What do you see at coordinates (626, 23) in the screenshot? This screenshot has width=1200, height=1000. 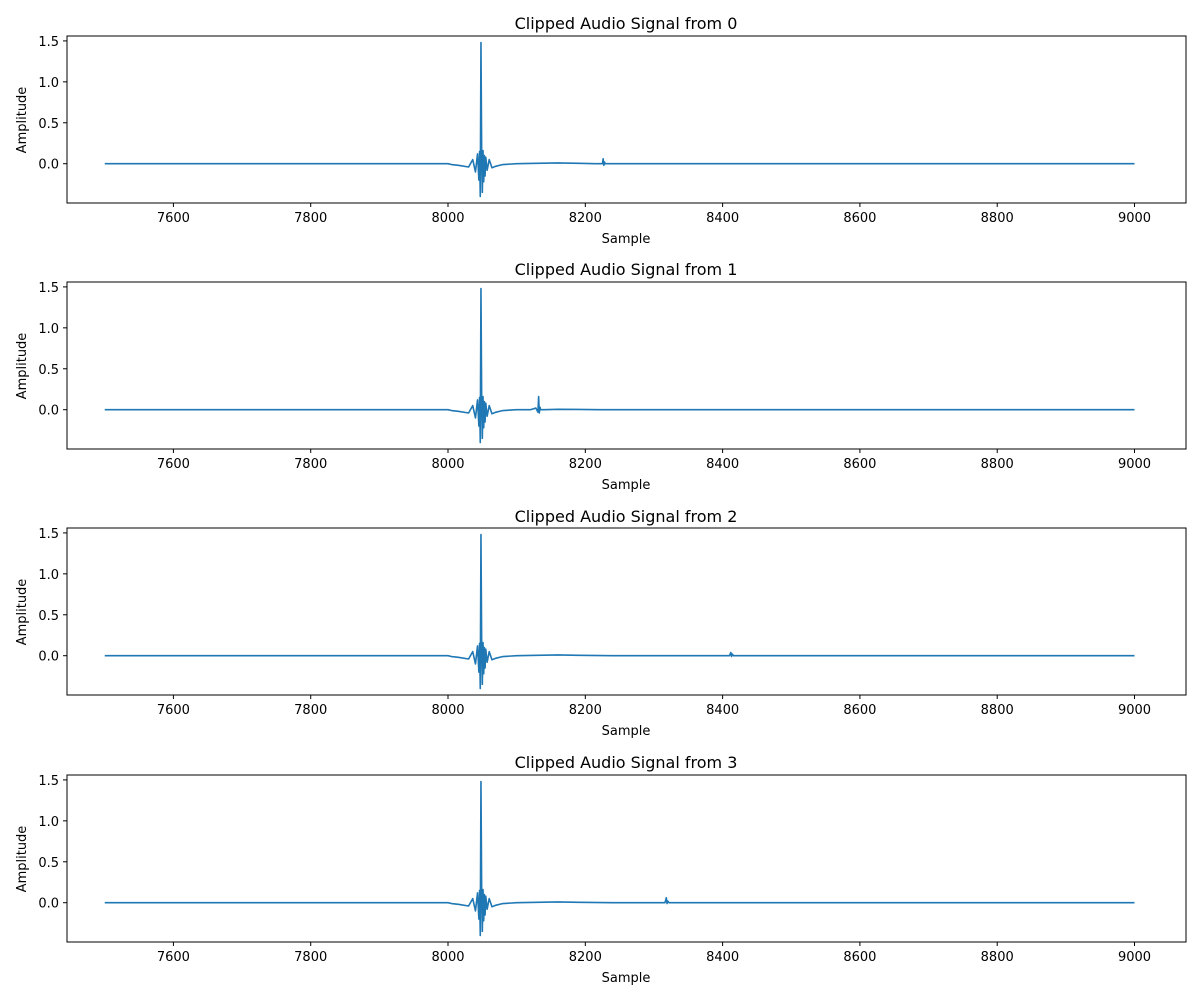 I see `subplot-title: Clipped Audio Signal from 0` at bounding box center [626, 23].